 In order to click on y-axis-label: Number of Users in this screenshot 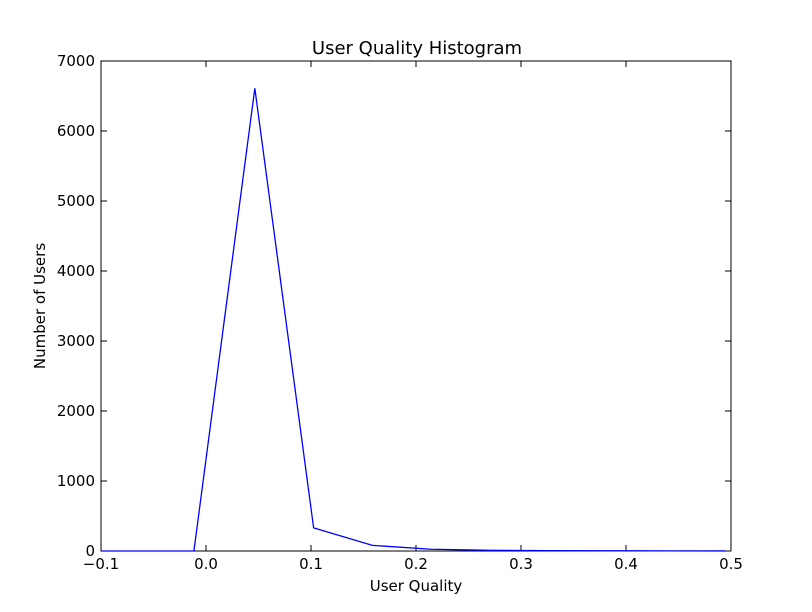, I will do `click(40, 306)`.